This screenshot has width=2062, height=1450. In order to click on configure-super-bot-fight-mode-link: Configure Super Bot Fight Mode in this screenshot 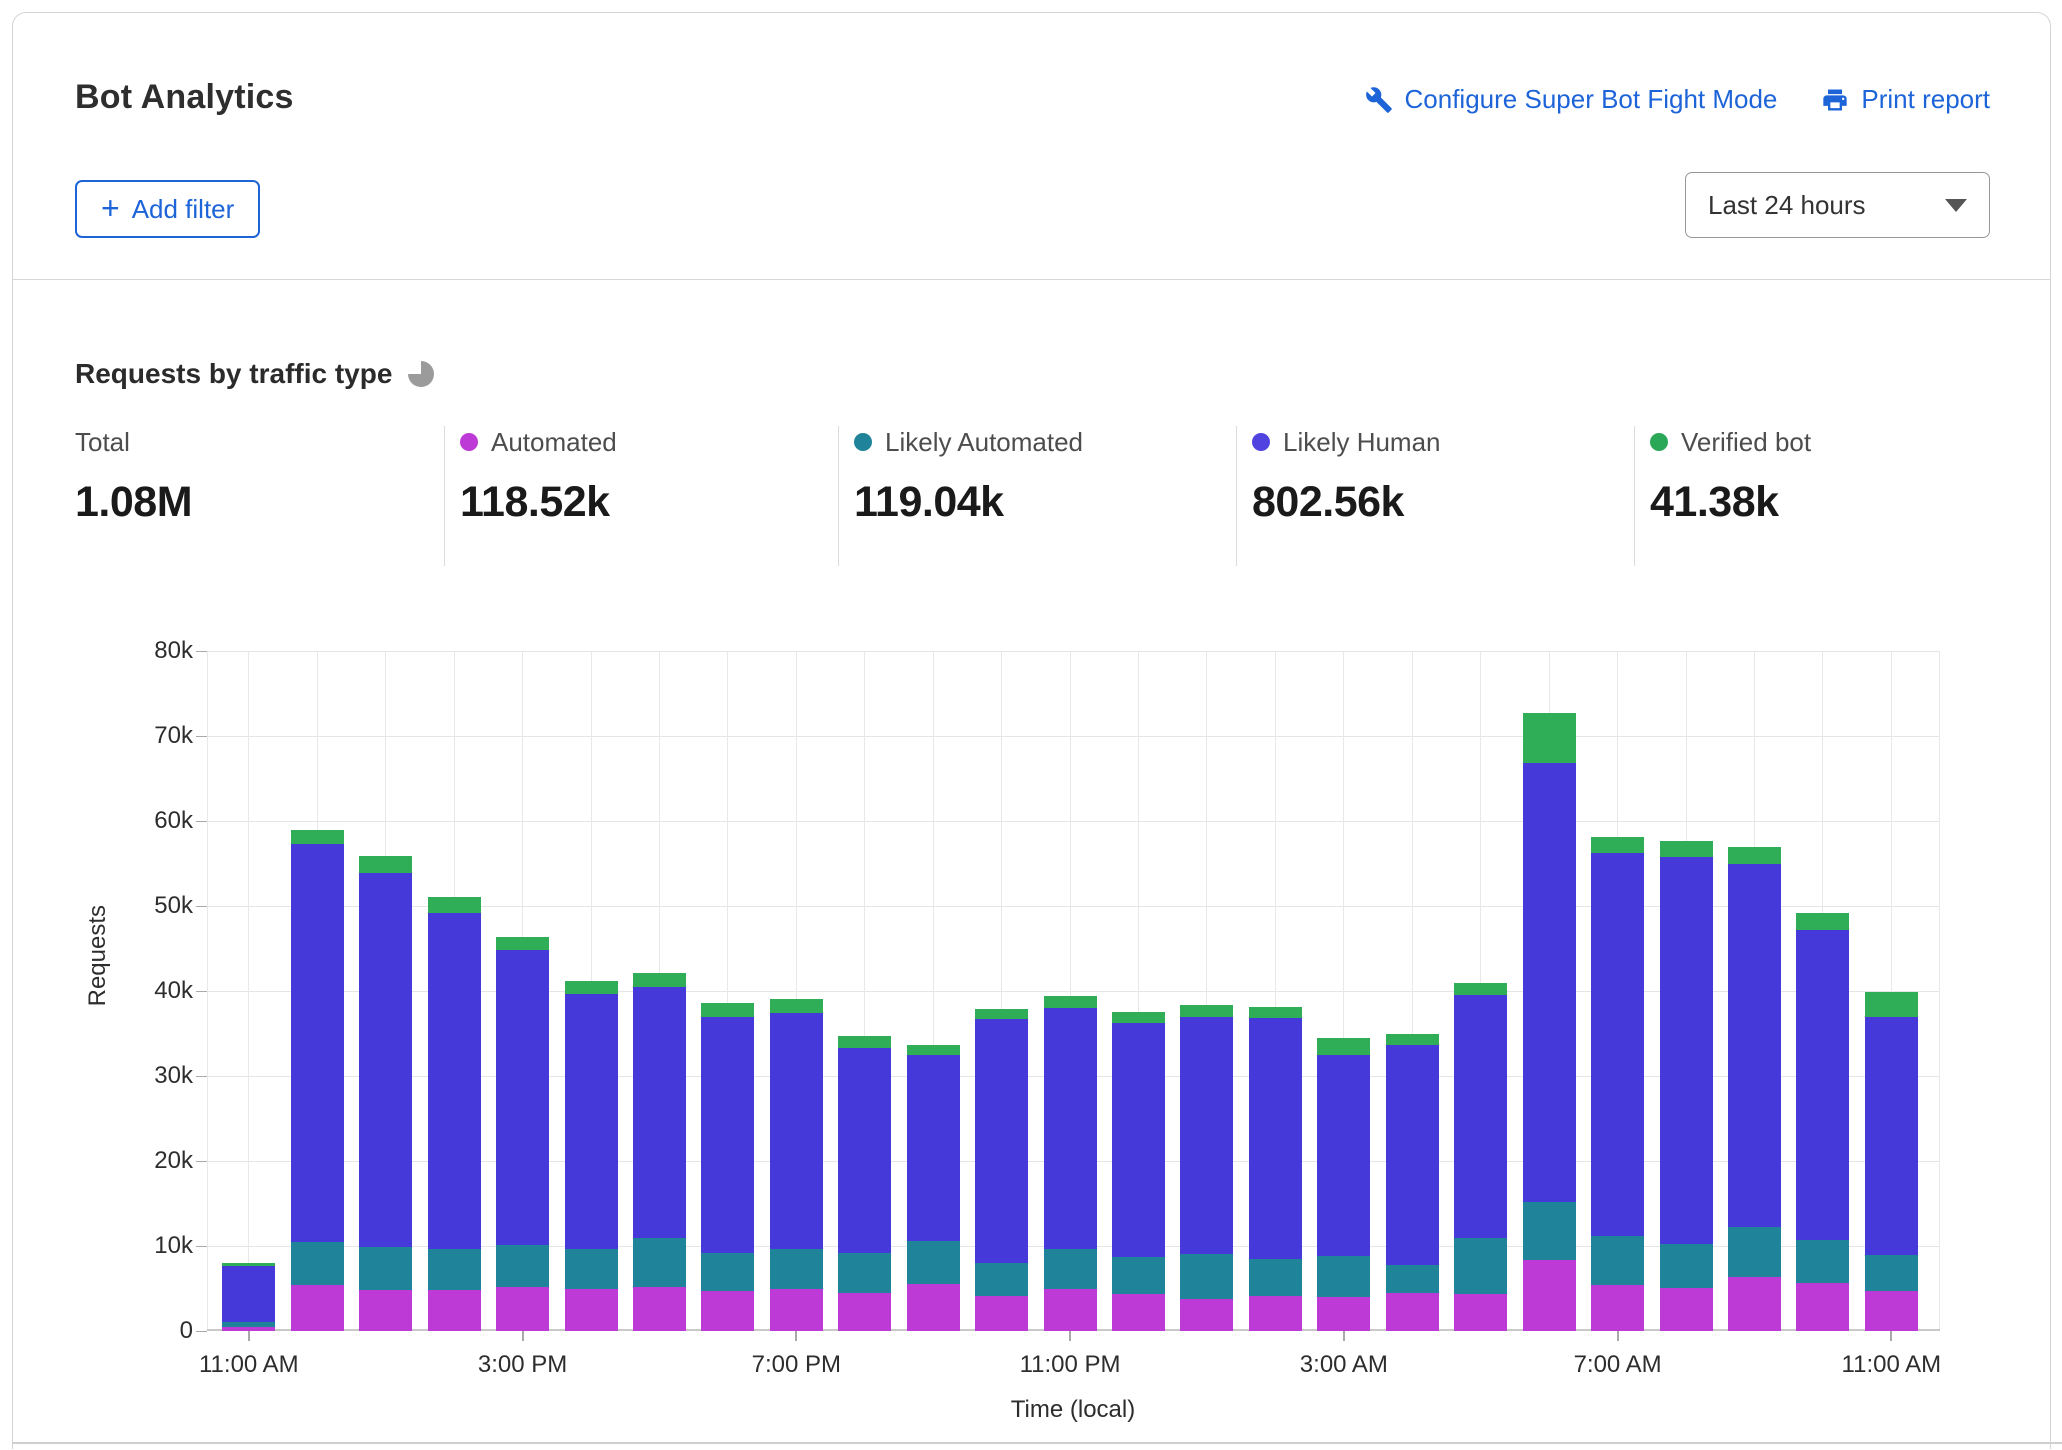, I will do `click(1571, 99)`.